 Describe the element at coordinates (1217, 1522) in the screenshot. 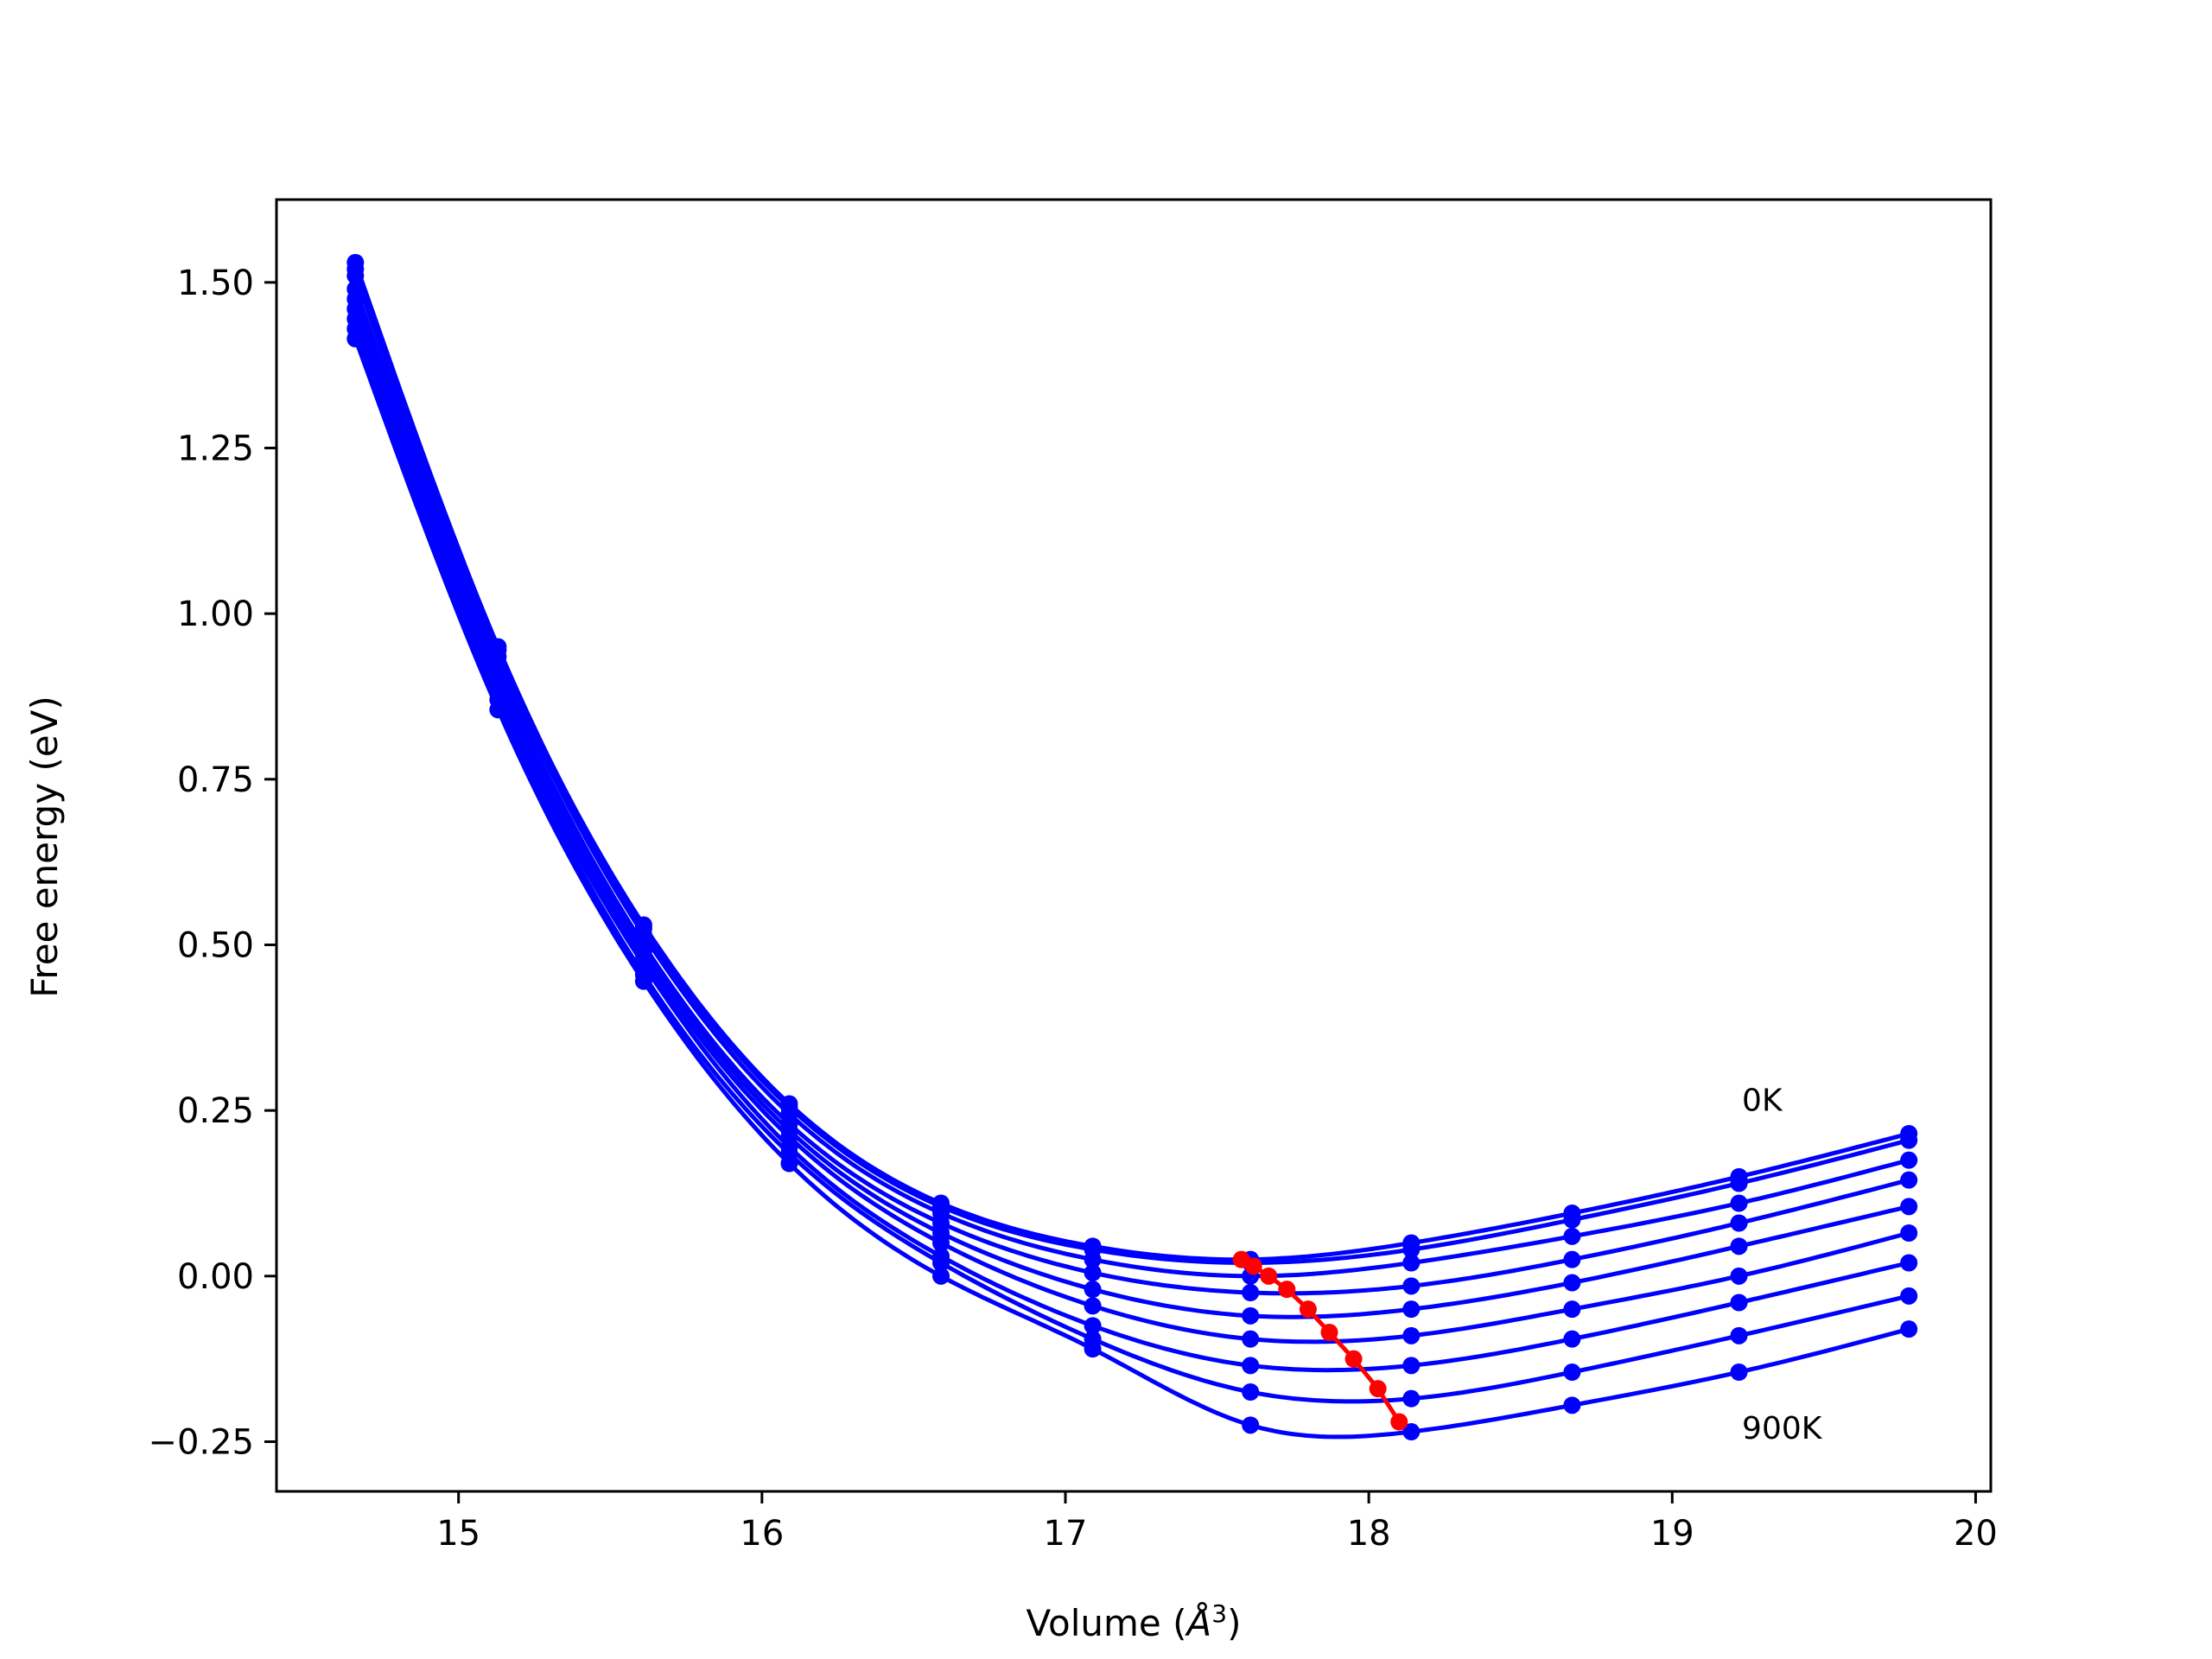

I see `x-axis: 15 16 17 18 19 20` at that location.